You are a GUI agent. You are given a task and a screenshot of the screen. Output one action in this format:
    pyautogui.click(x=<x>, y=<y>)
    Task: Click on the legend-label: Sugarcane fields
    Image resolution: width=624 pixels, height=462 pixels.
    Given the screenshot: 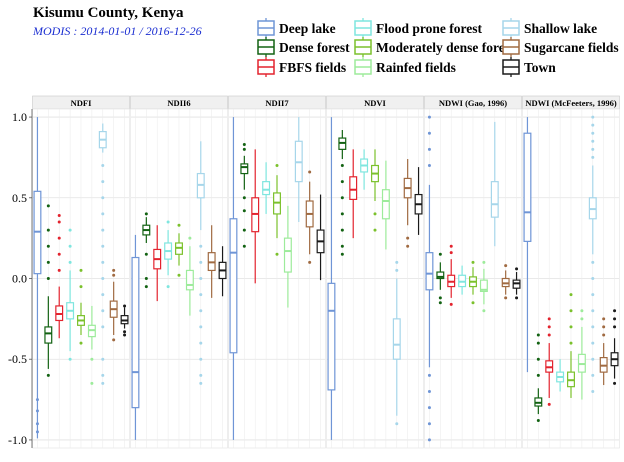 What is the action you would take?
    pyautogui.click(x=571, y=47)
    